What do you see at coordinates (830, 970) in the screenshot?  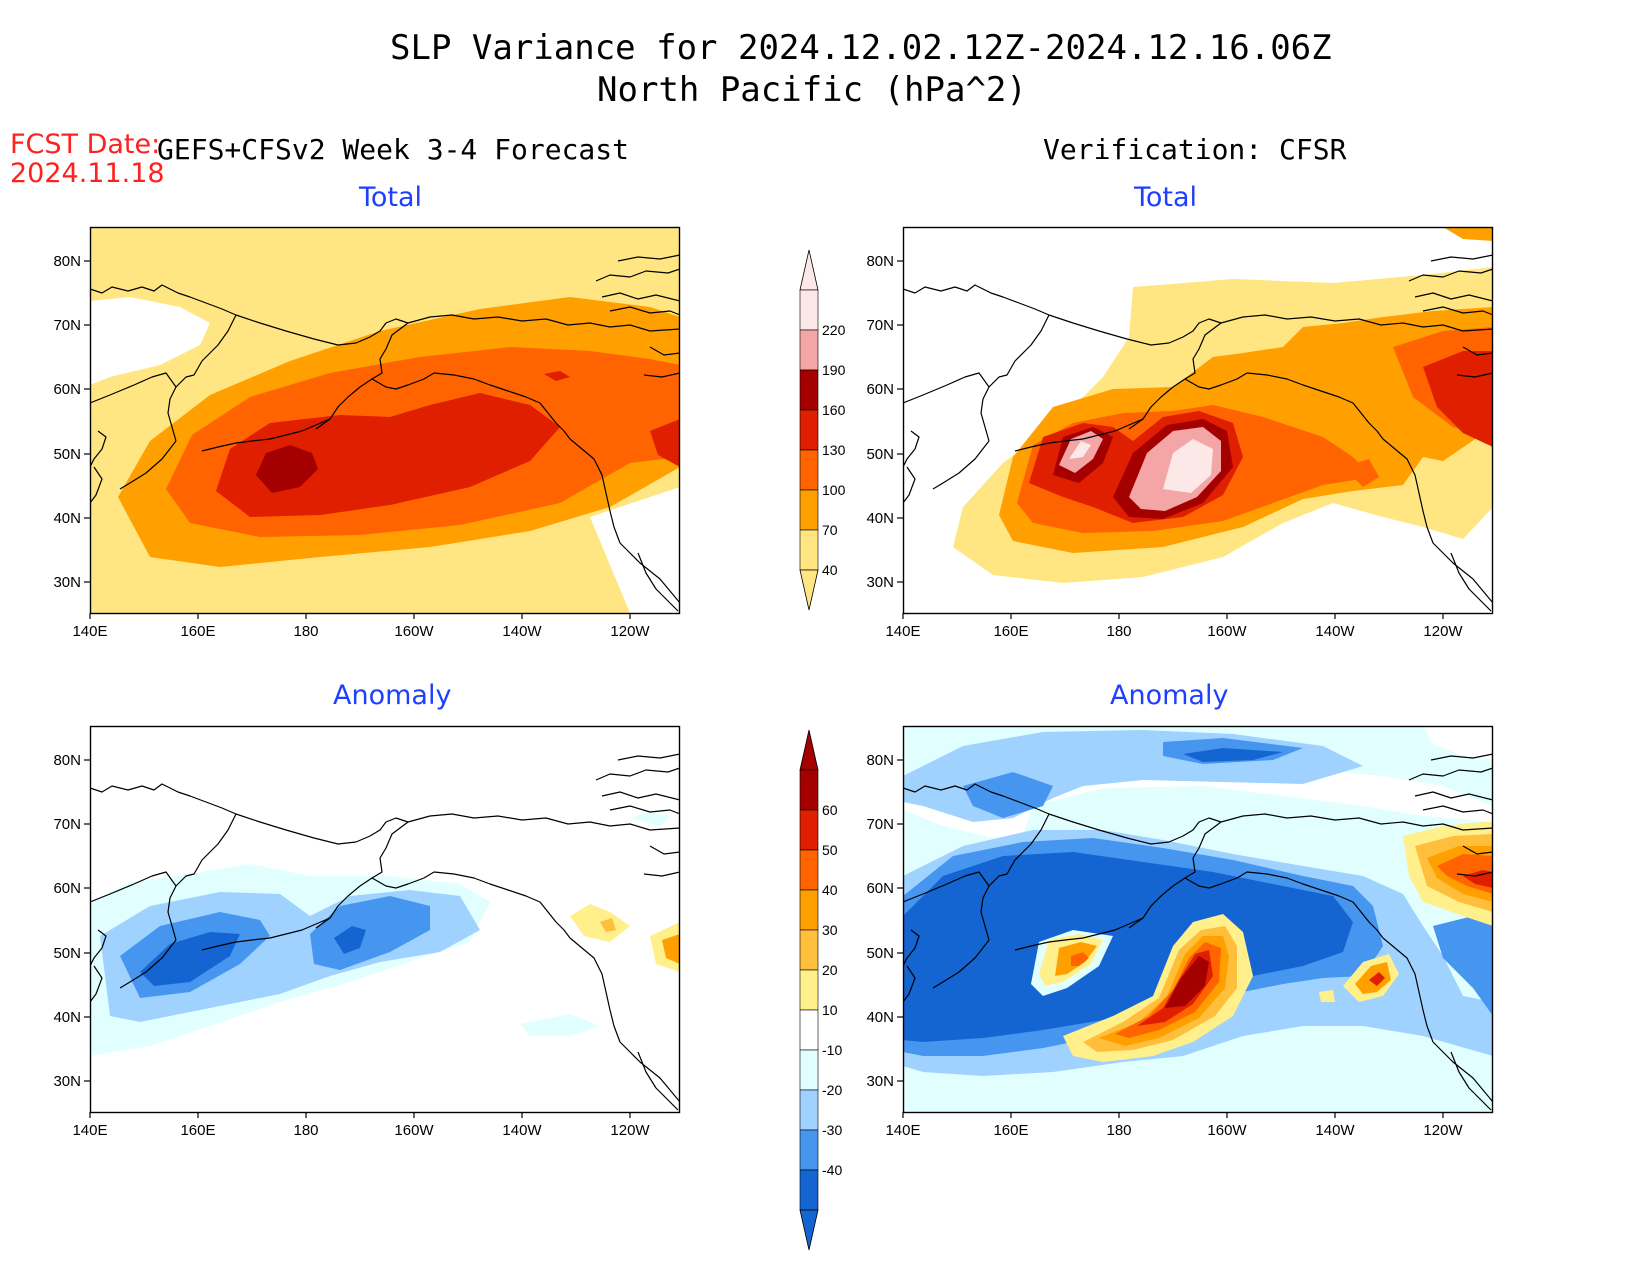 I see `colorbar-label: 20` at bounding box center [830, 970].